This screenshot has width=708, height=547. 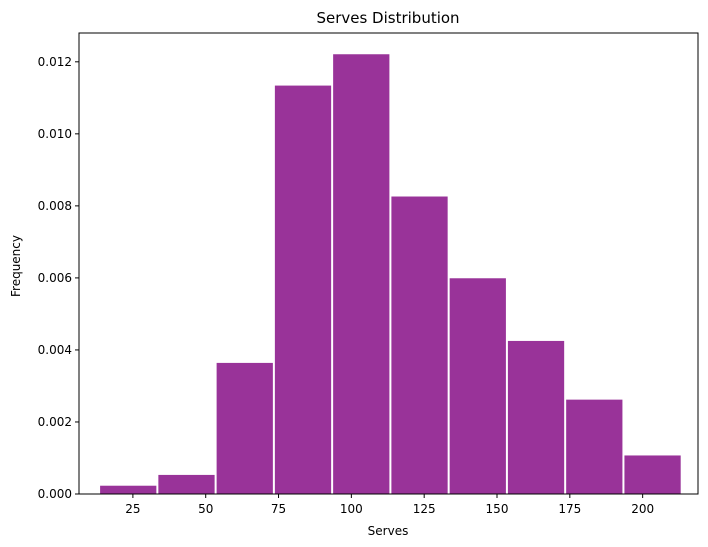 What do you see at coordinates (16, 266) in the screenshot?
I see `y-axis-label: Frequency` at bounding box center [16, 266].